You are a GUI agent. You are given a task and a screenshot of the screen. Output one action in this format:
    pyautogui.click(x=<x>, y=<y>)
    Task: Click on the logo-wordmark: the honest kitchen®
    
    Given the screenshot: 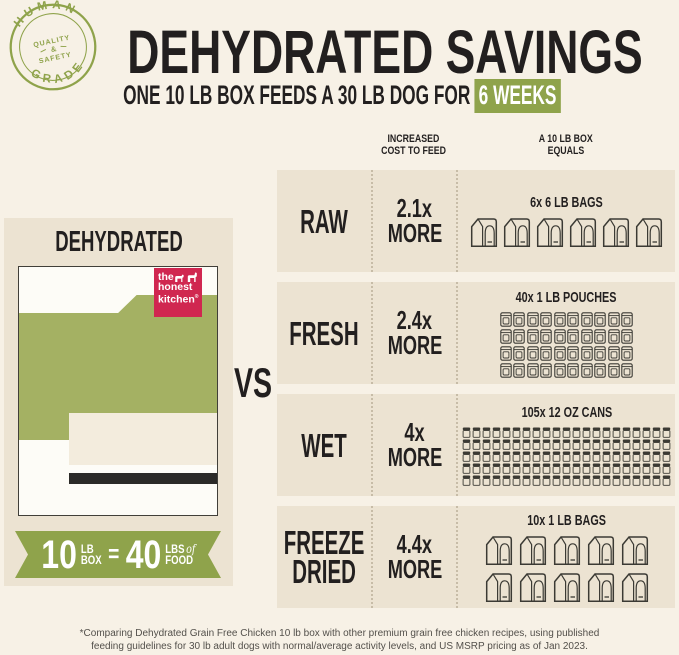 What is the action you would take?
    pyautogui.click(x=178, y=288)
    